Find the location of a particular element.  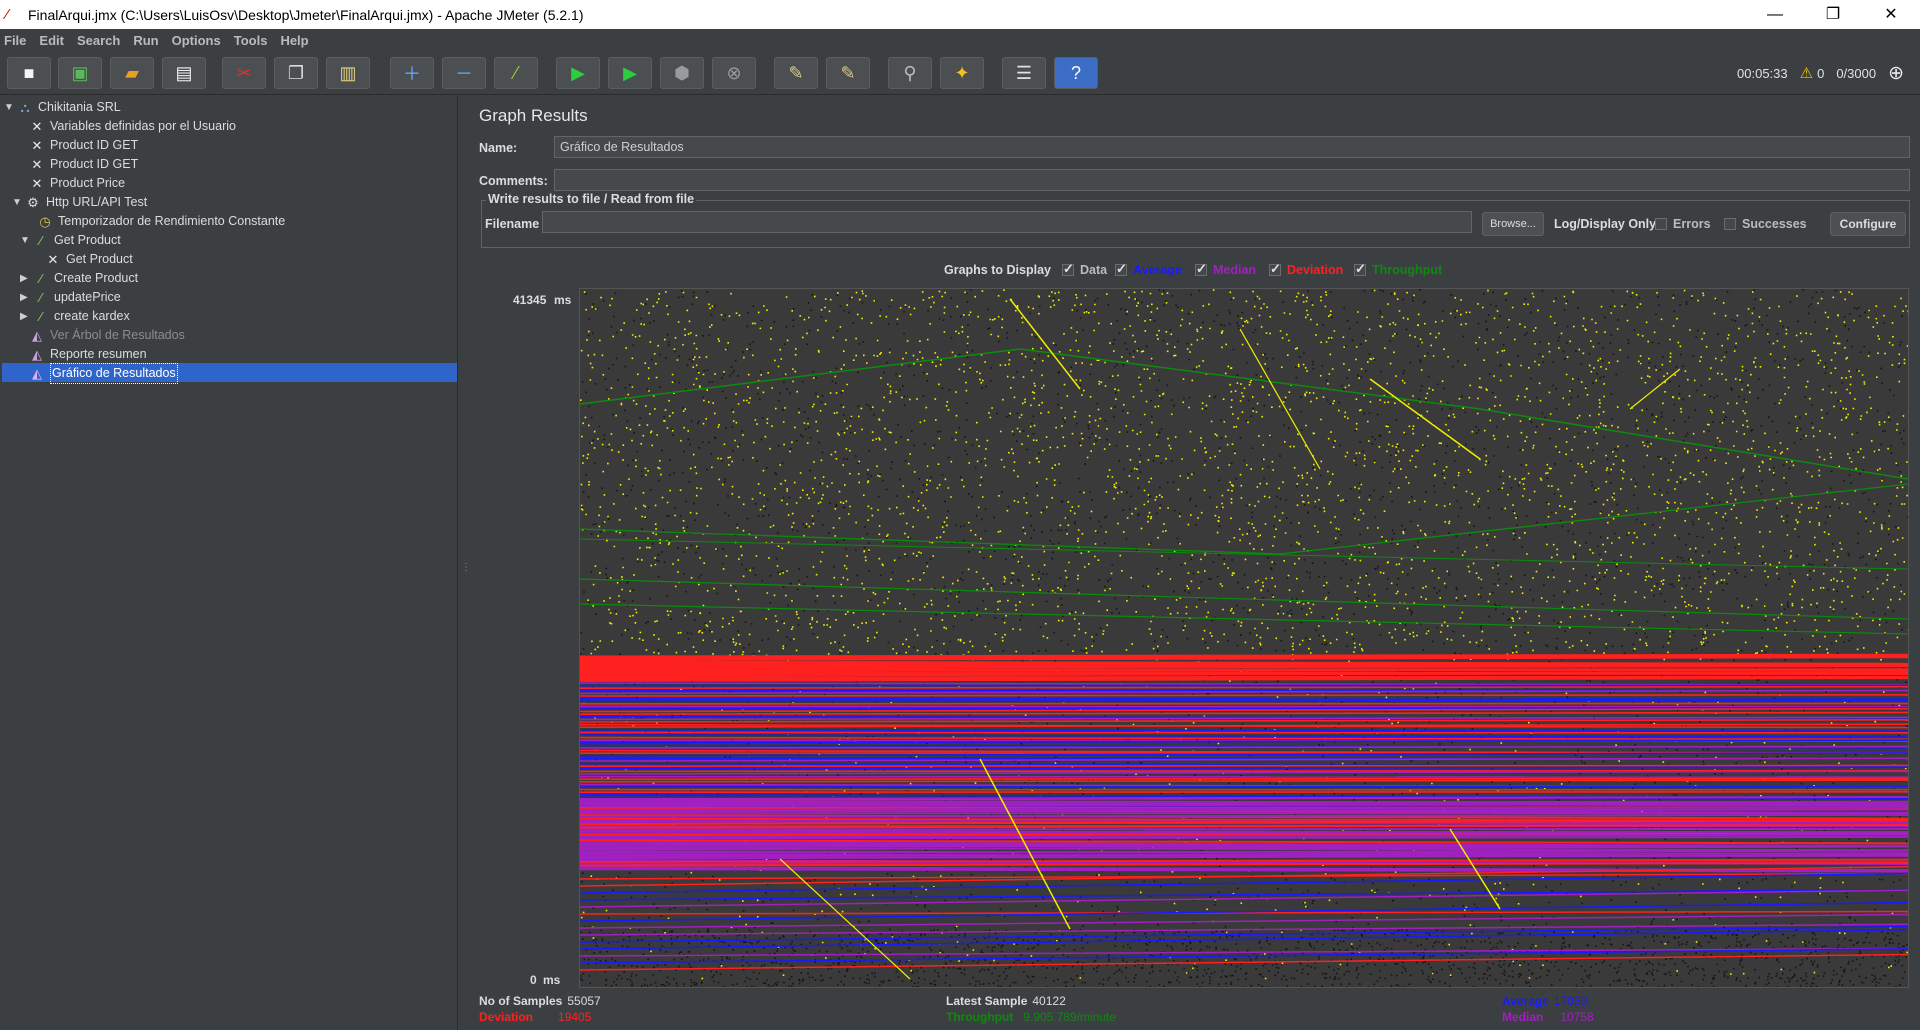

data-checkbox-box is located at coordinates (1068, 269).